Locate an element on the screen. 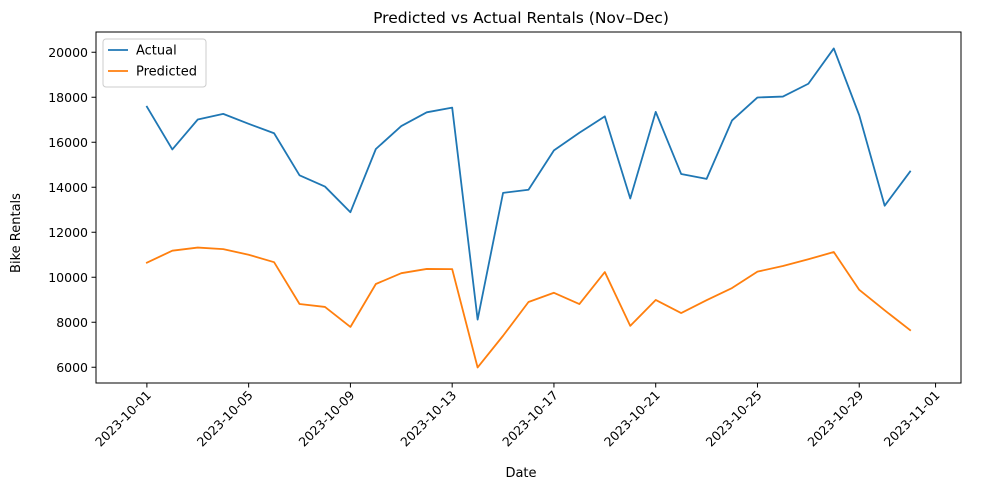  x-axis-label: Date is located at coordinates (520, 473).